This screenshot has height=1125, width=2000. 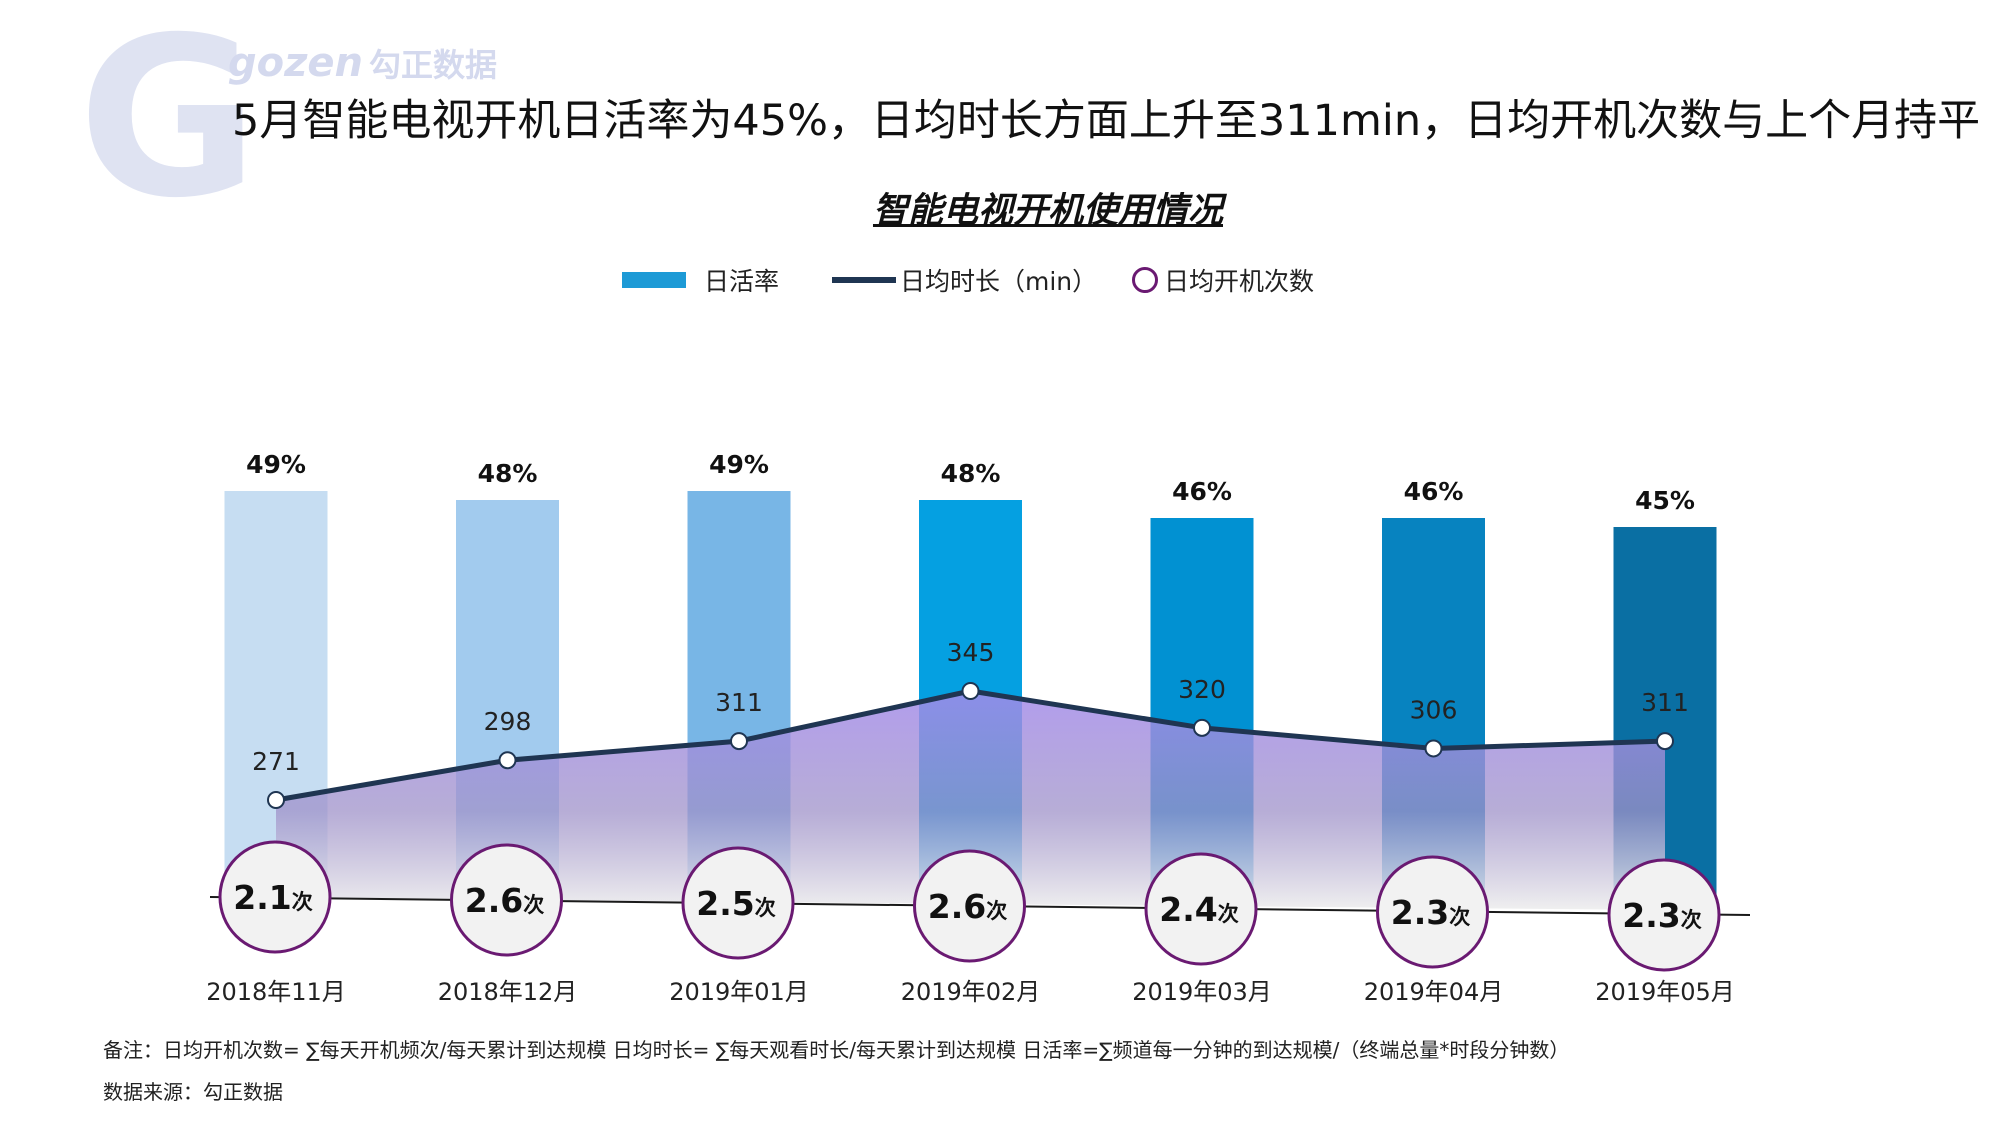 What do you see at coordinates (1188, 909) in the screenshot?
I see `power-on-count-value: 2.4` at bounding box center [1188, 909].